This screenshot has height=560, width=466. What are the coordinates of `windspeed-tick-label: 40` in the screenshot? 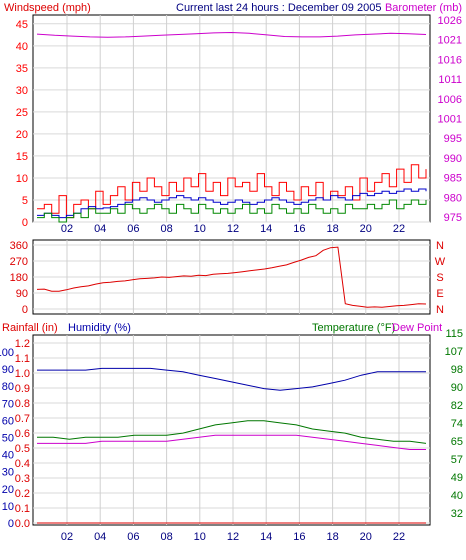 It's located at (22, 47).